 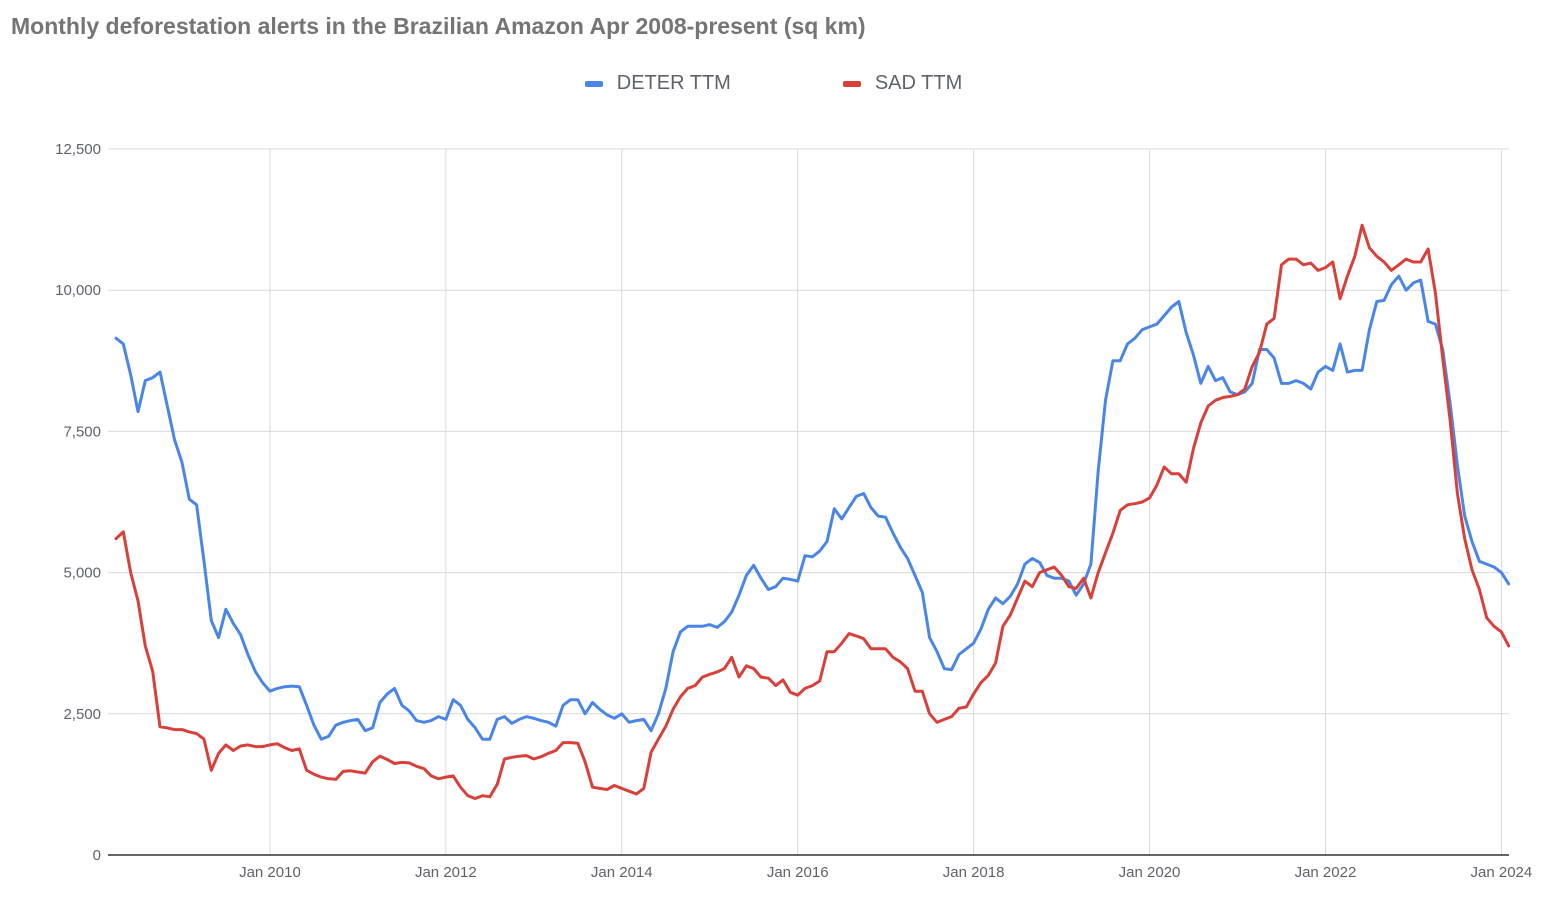 I want to click on y-tick-label: 10,000, so click(x=78, y=290).